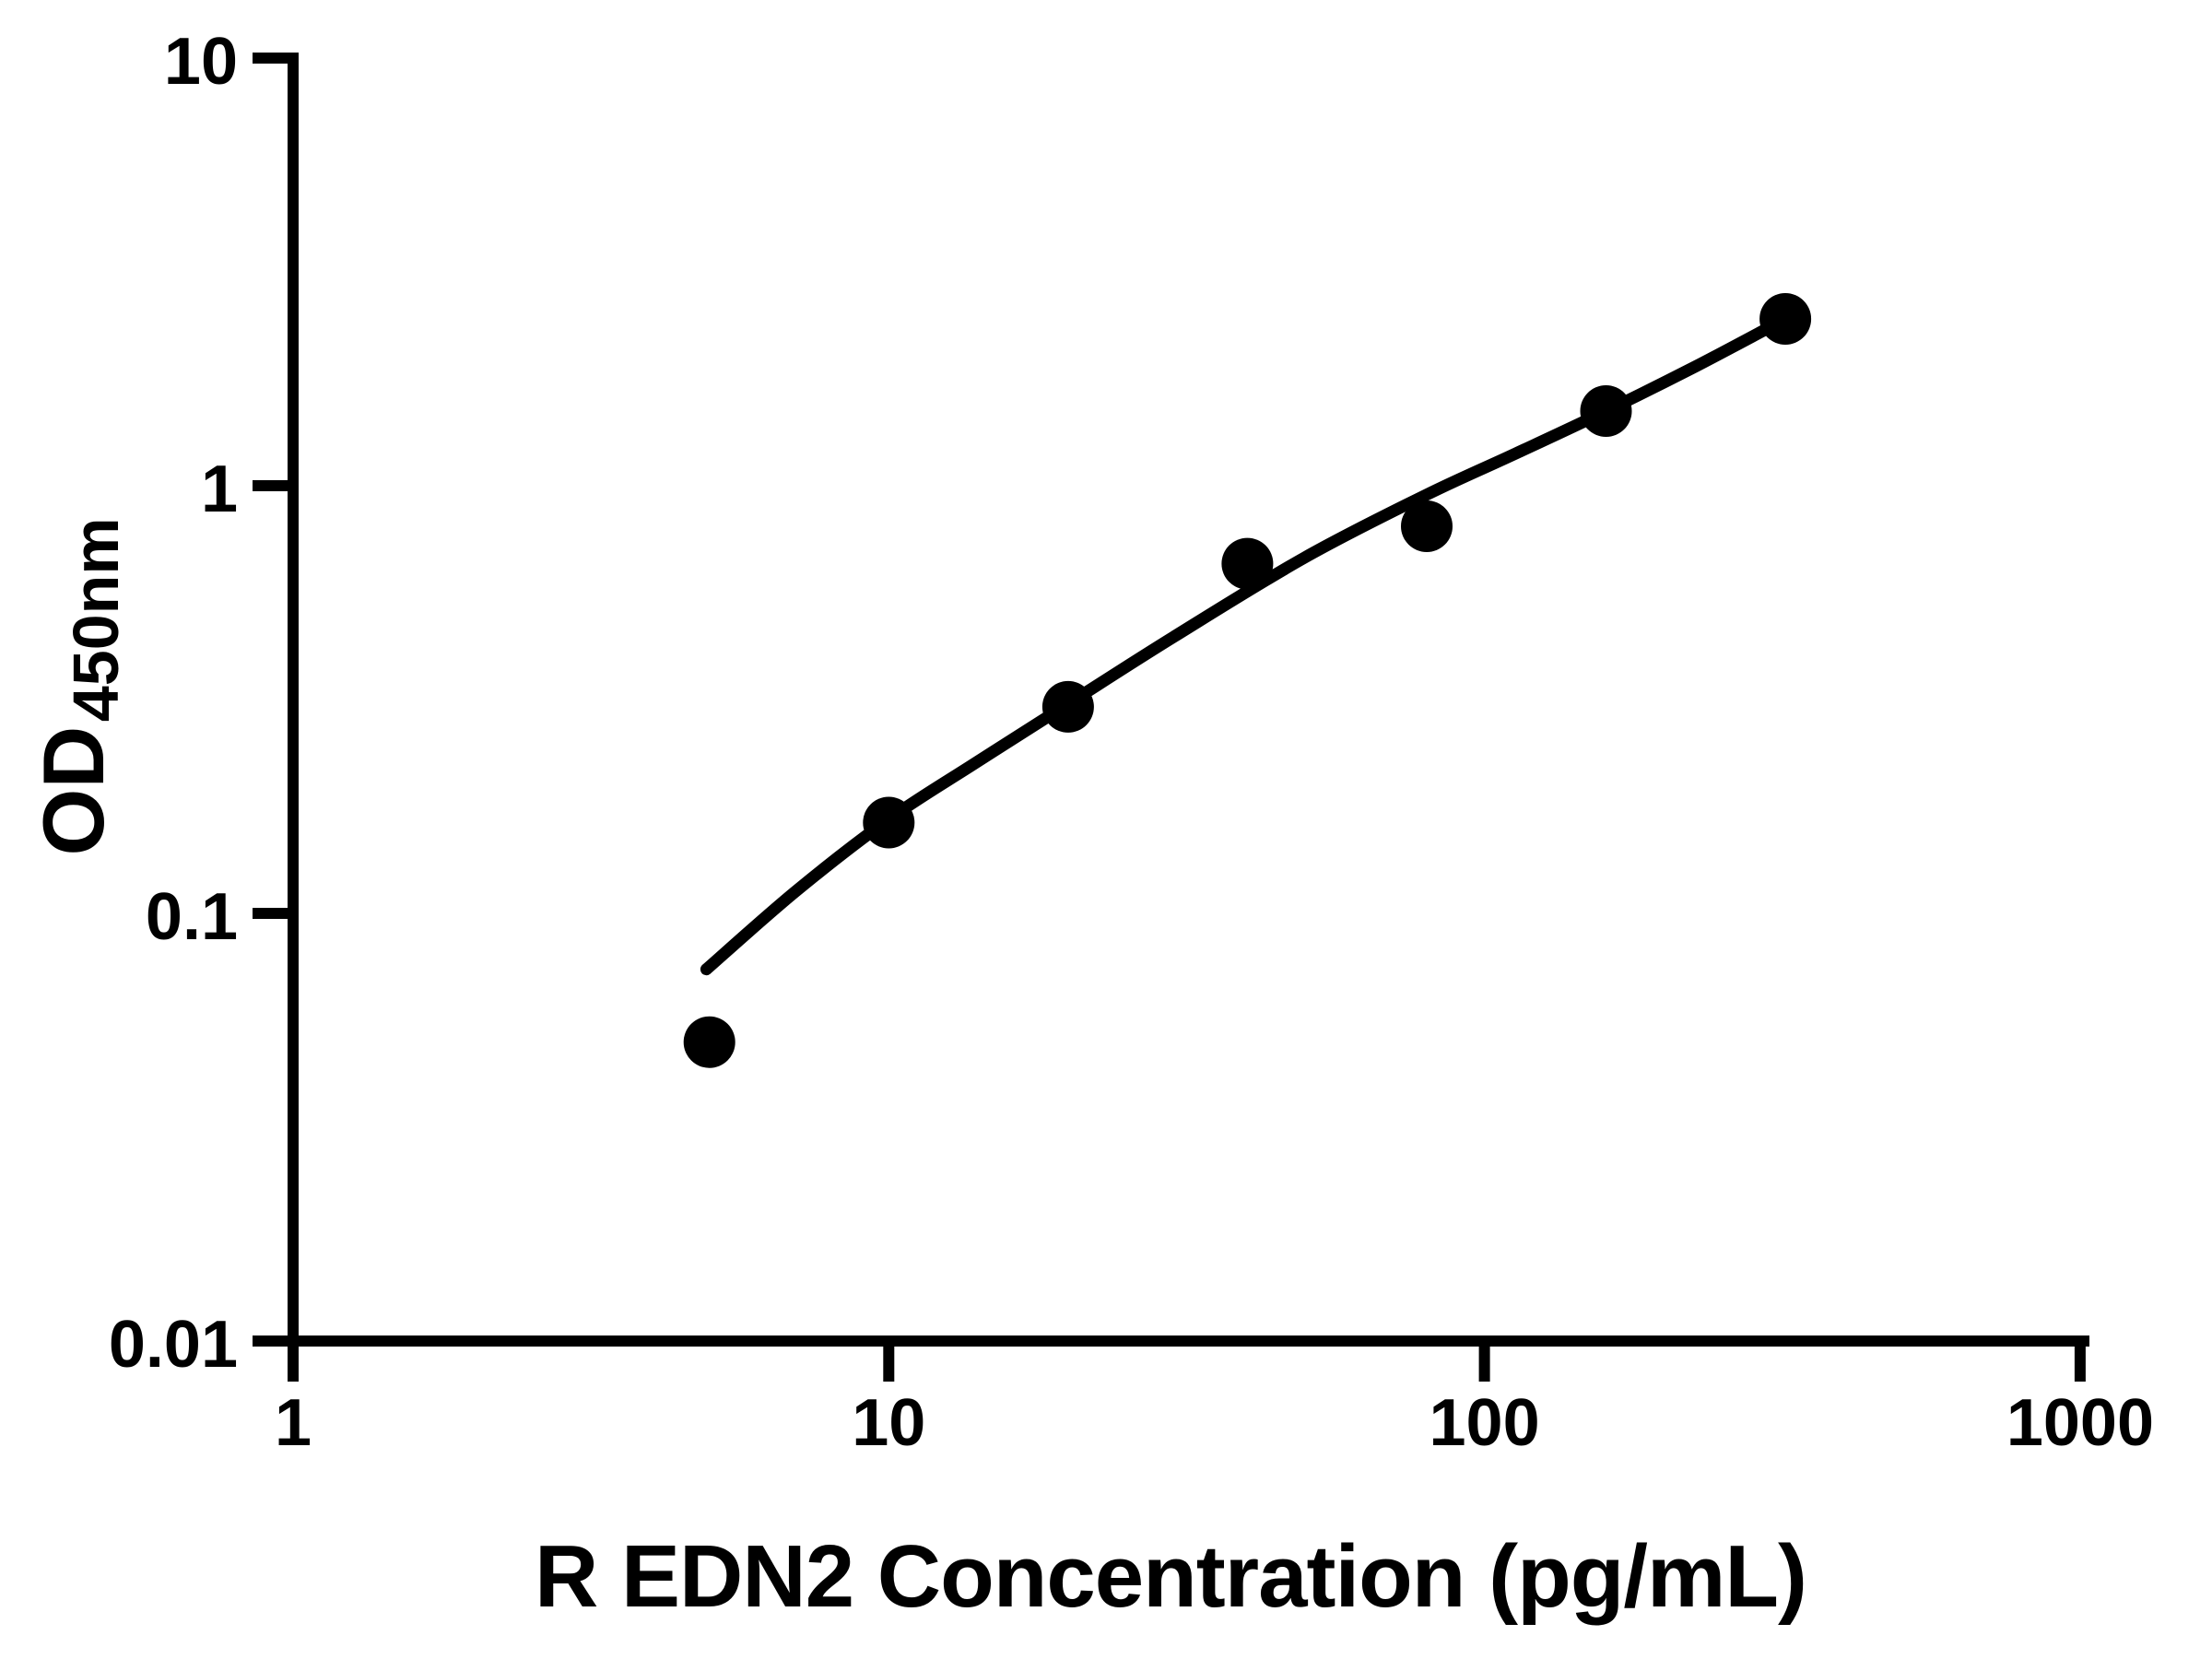 Image resolution: width=2212 pixels, height=1659 pixels. I want to click on x-tick-label: 1, so click(293, 1423).